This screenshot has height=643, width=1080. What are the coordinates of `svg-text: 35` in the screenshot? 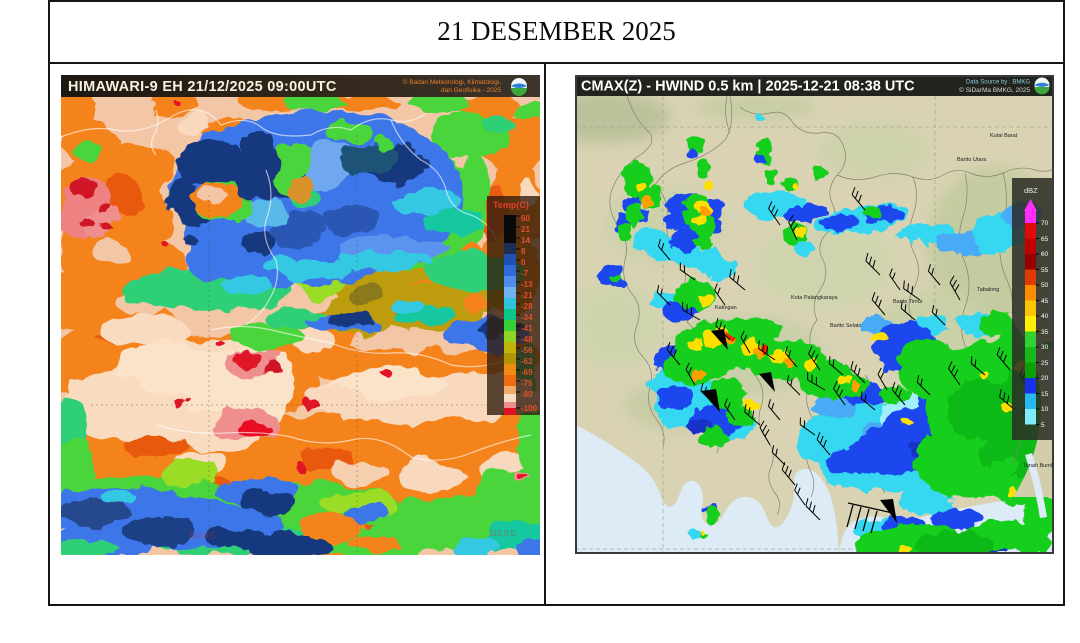 It's located at (1045, 332).